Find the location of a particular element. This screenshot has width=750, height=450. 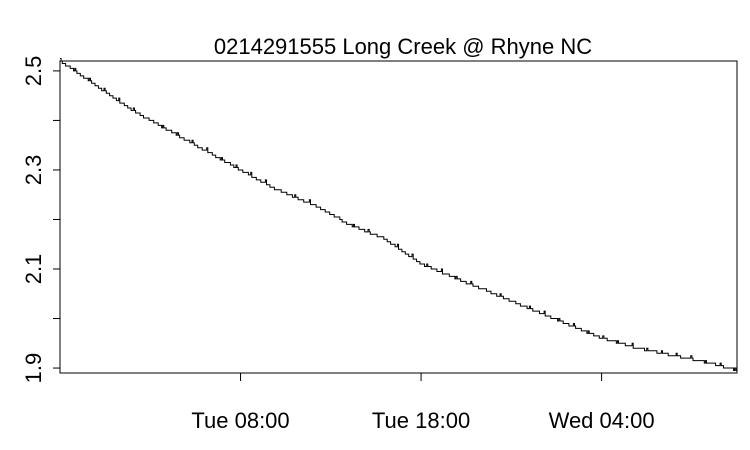

x-axis: Tue 08:00 Tue 18:00 Wed 04:00 is located at coordinates (423, 402).